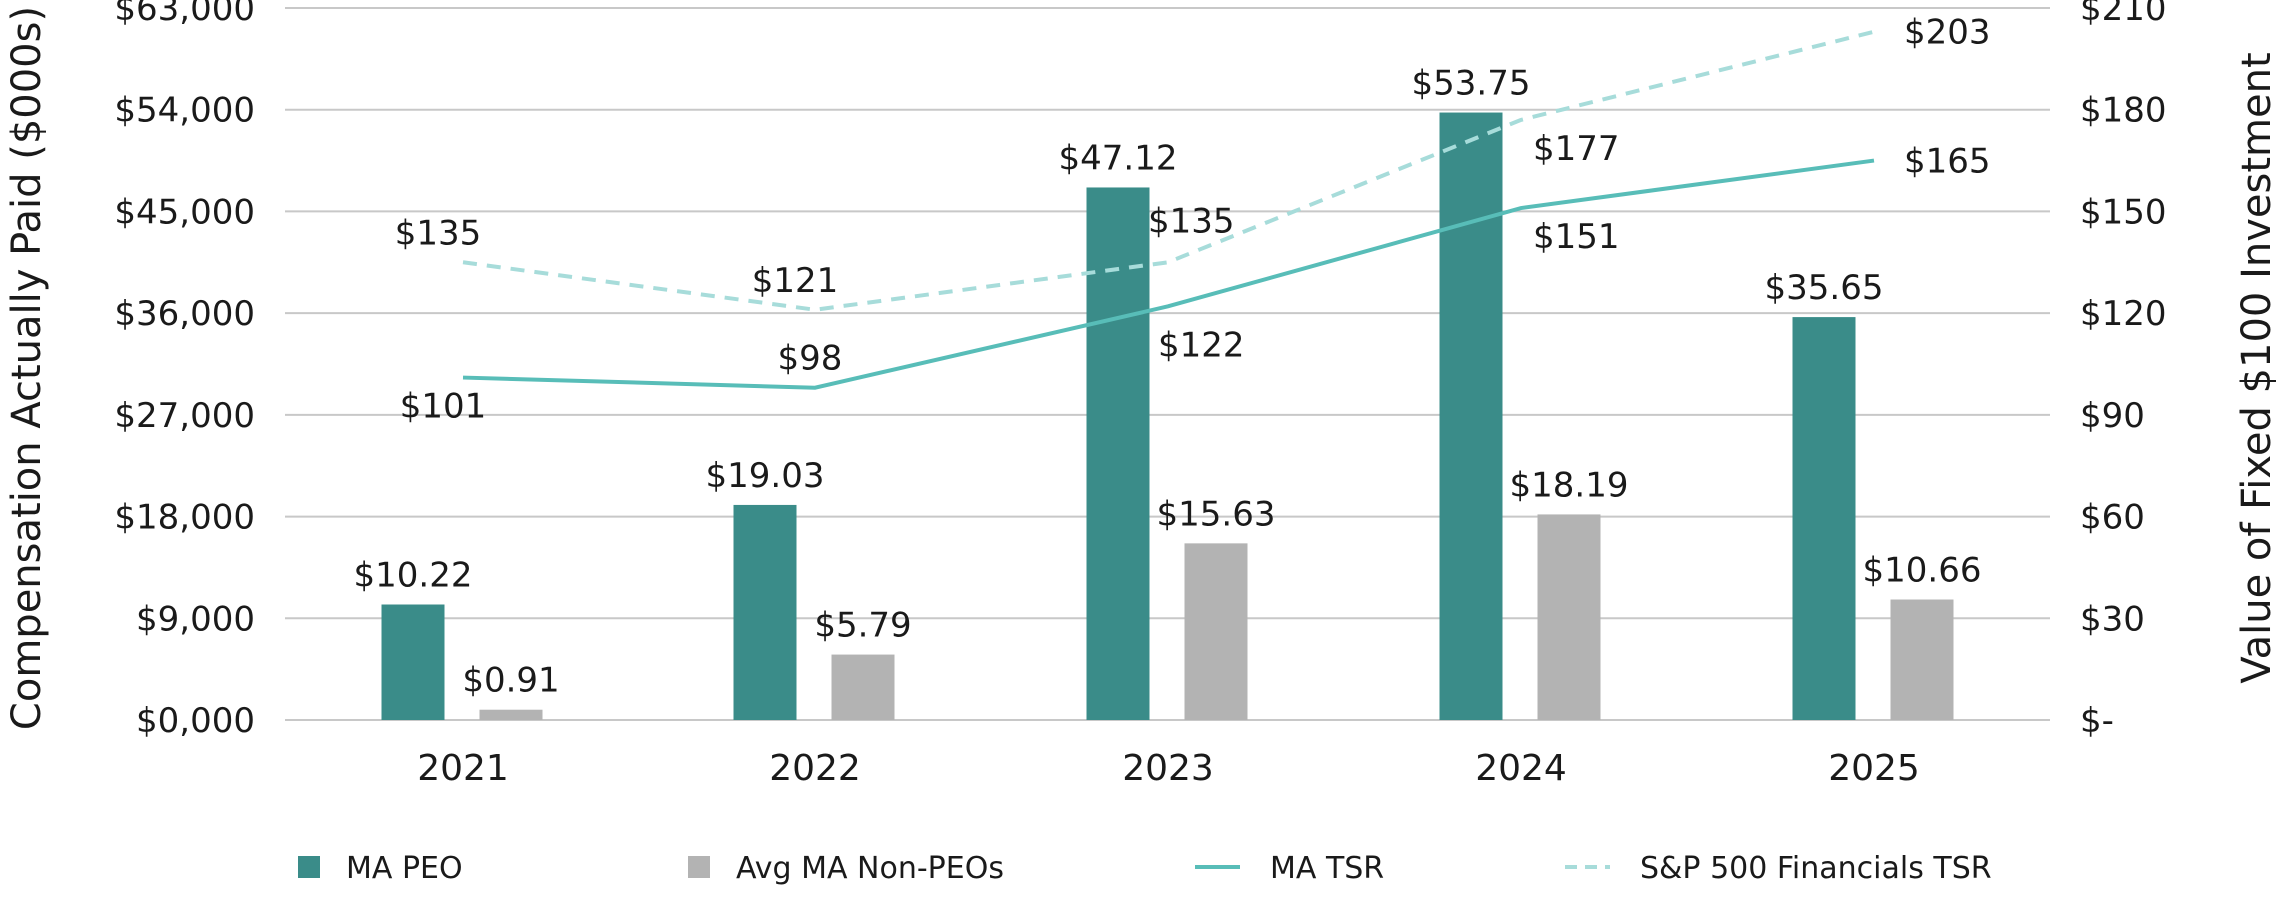 The height and width of the screenshot is (908, 2292). I want to click on x-tick-label: 2023, so click(1168, 768).